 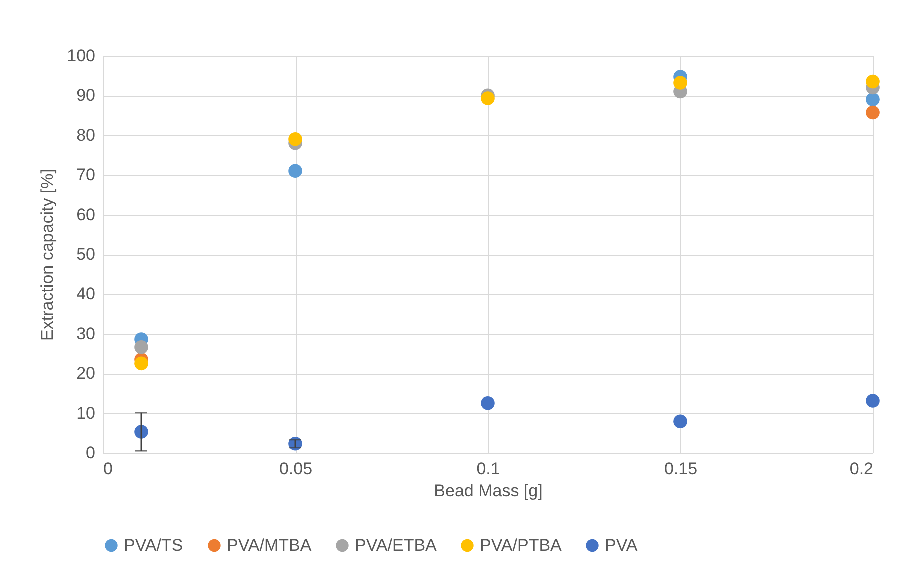 What do you see at coordinates (86, 334) in the screenshot?
I see `y-tick-label: 30` at bounding box center [86, 334].